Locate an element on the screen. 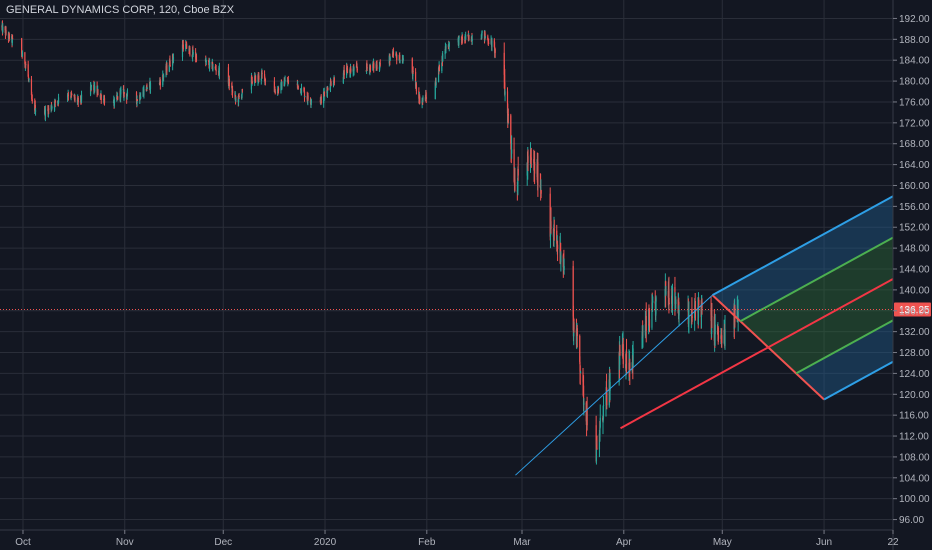 Image resolution: width=932 pixels, height=550 pixels. price-axis-label: 116.00 is located at coordinates (914, 416).